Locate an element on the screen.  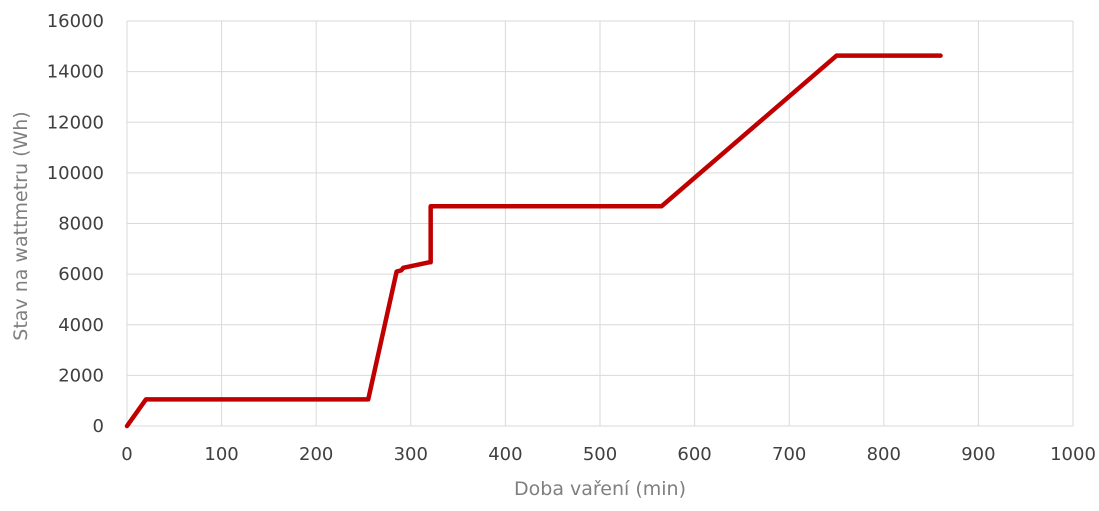
y-tick-label: 8000 is located at coordinates (81, 224).